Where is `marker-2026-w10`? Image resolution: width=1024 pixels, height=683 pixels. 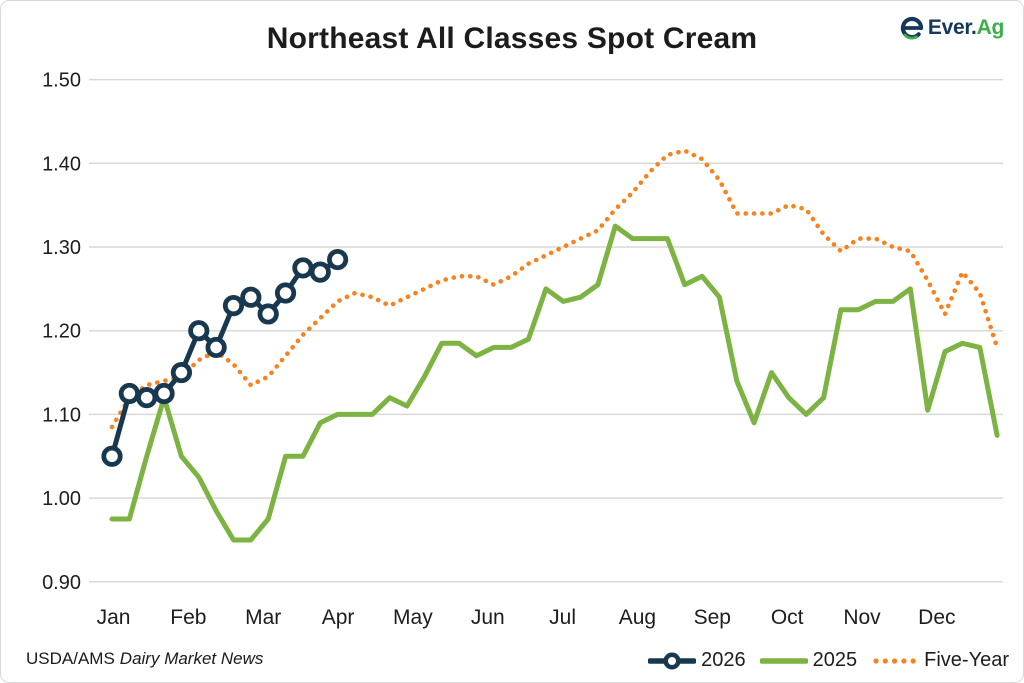
marker-2026-w10 is located at coordinates (268, 314).